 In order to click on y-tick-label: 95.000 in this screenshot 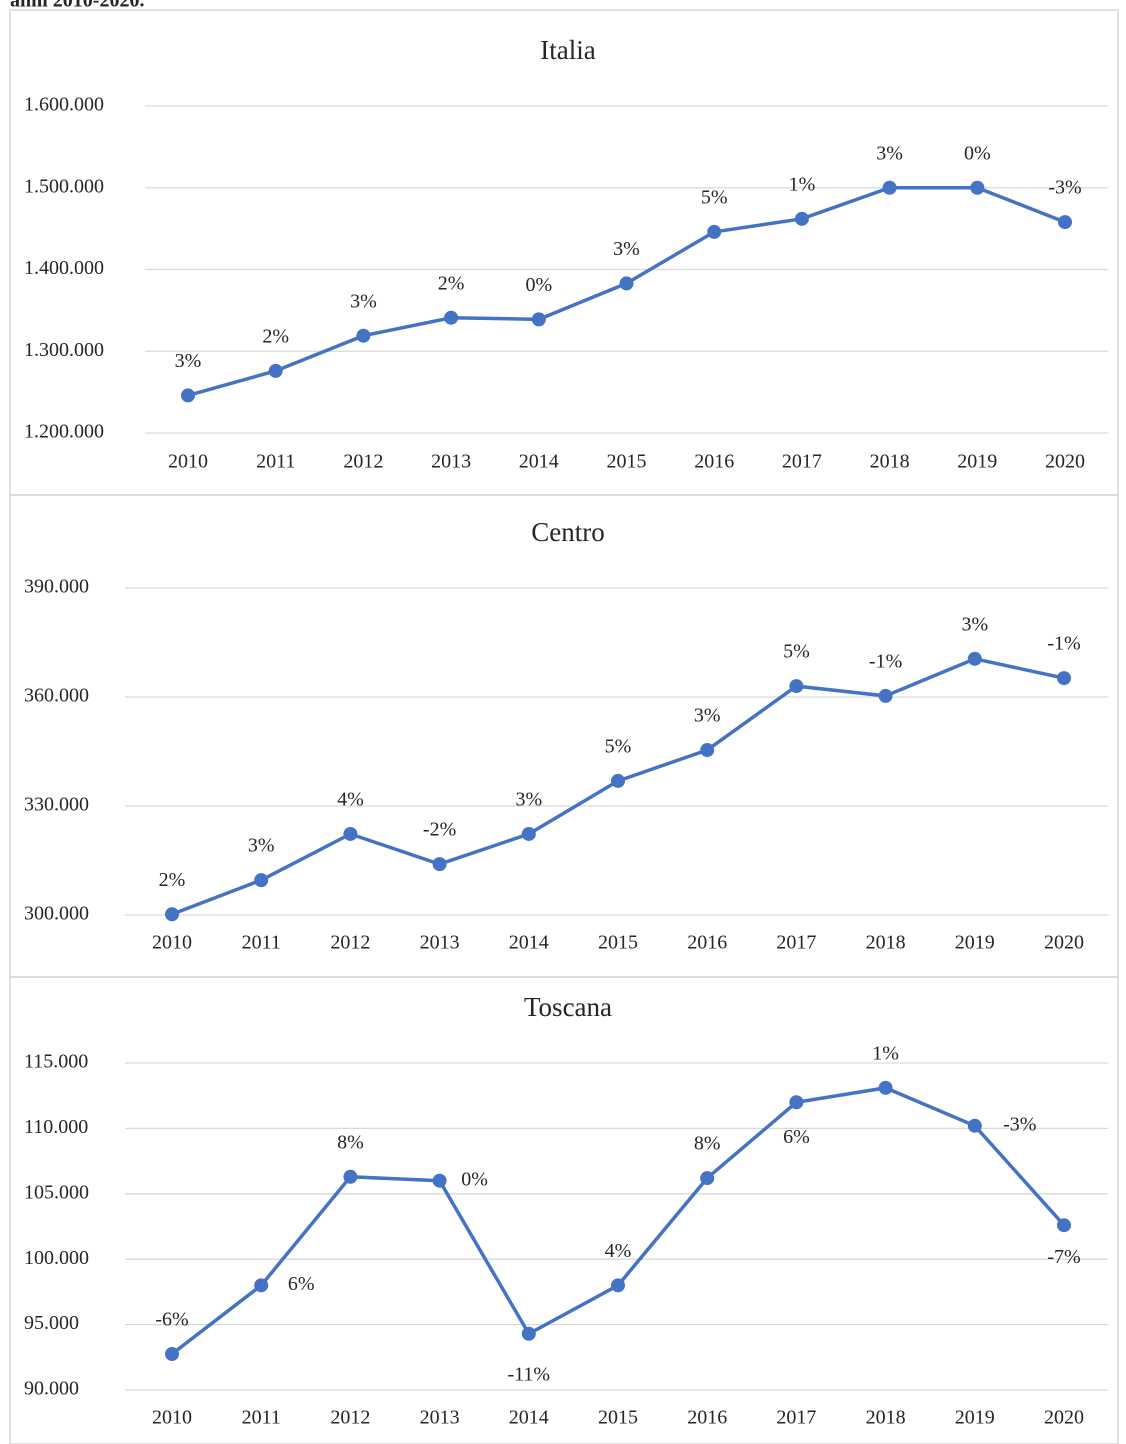, I will do `click(51, 1323)`.